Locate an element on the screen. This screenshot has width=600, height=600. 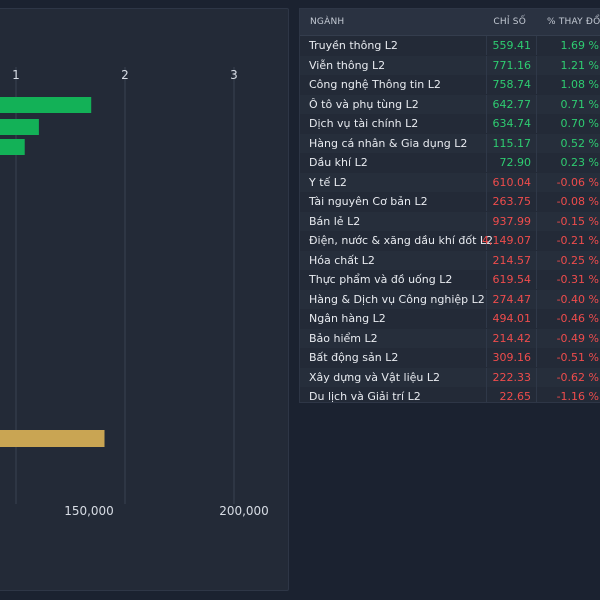
sector-change-value: -0.49 % is located at coordinates (577, 338).